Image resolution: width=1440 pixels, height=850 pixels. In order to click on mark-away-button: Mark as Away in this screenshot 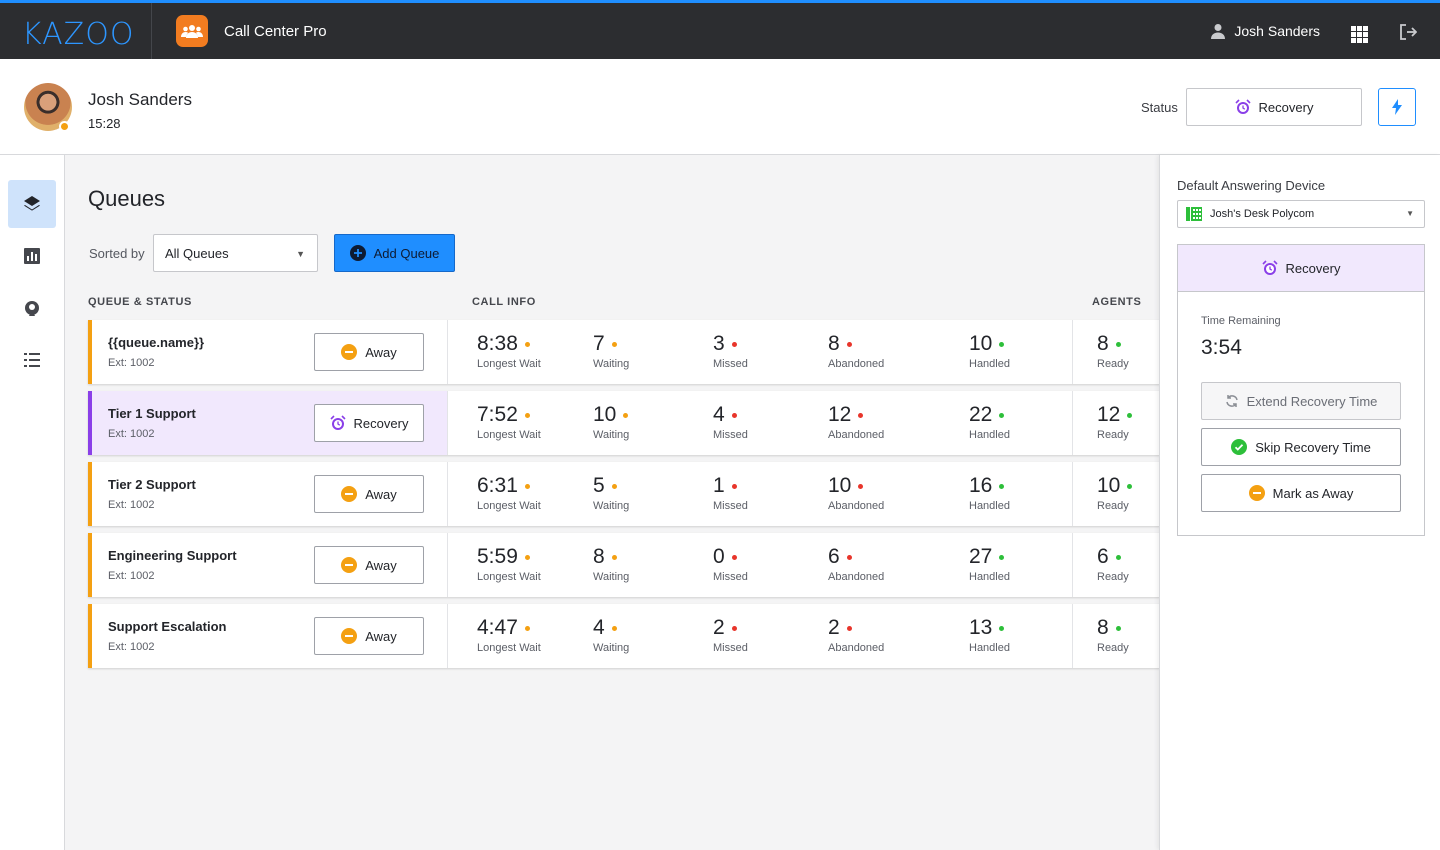, I will do `click(1301, 493)`.